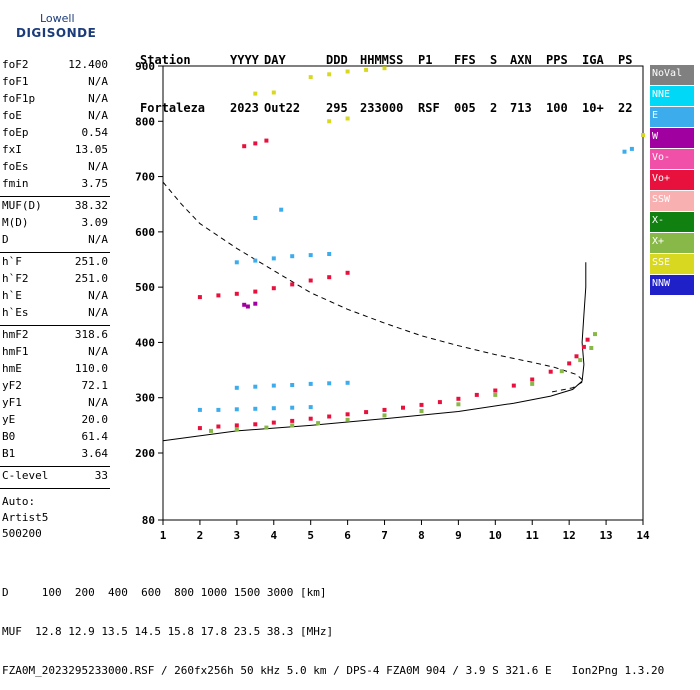 The width and height of the screenshot is (700, 690). What do you see at coordinates (56, 151) in the screenshot?
I see `param-row: fxI 13.05` at bounding box center [56, 151].